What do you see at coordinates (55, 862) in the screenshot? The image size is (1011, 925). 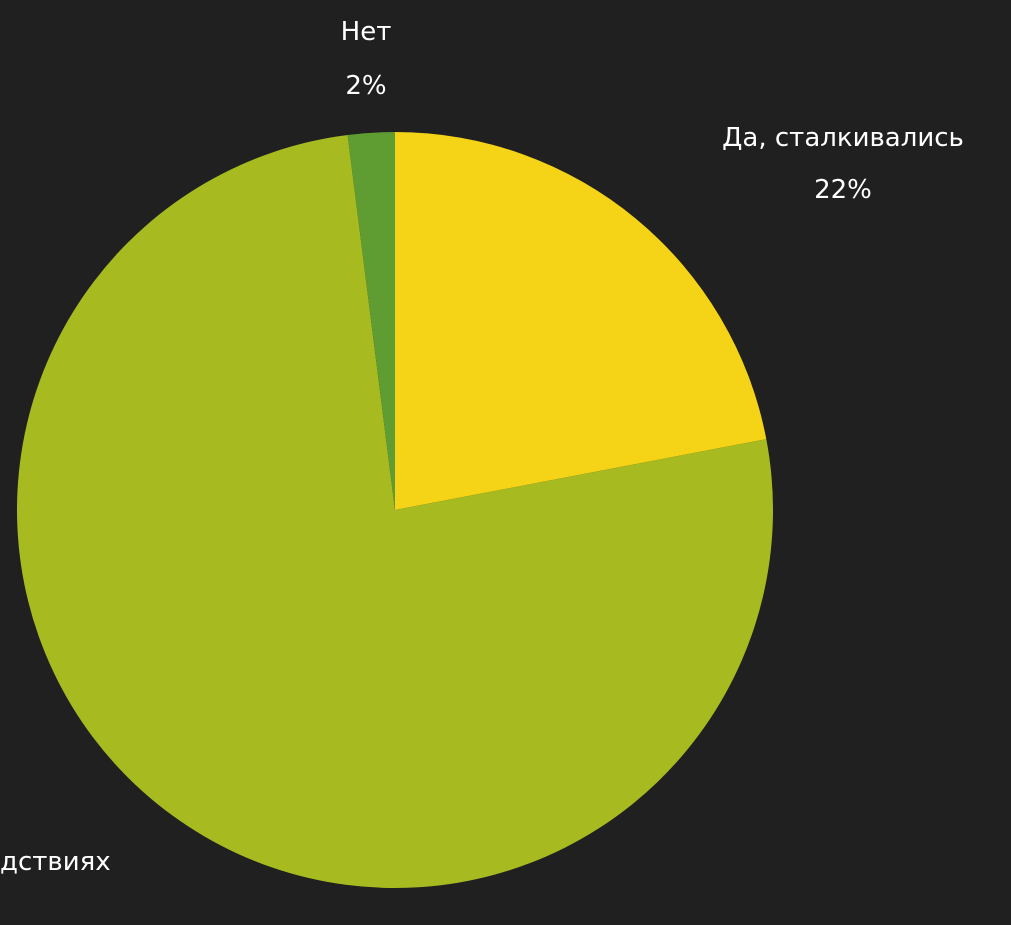 I see `slice-label-2: дствиях` at bounding box center [55, 862].